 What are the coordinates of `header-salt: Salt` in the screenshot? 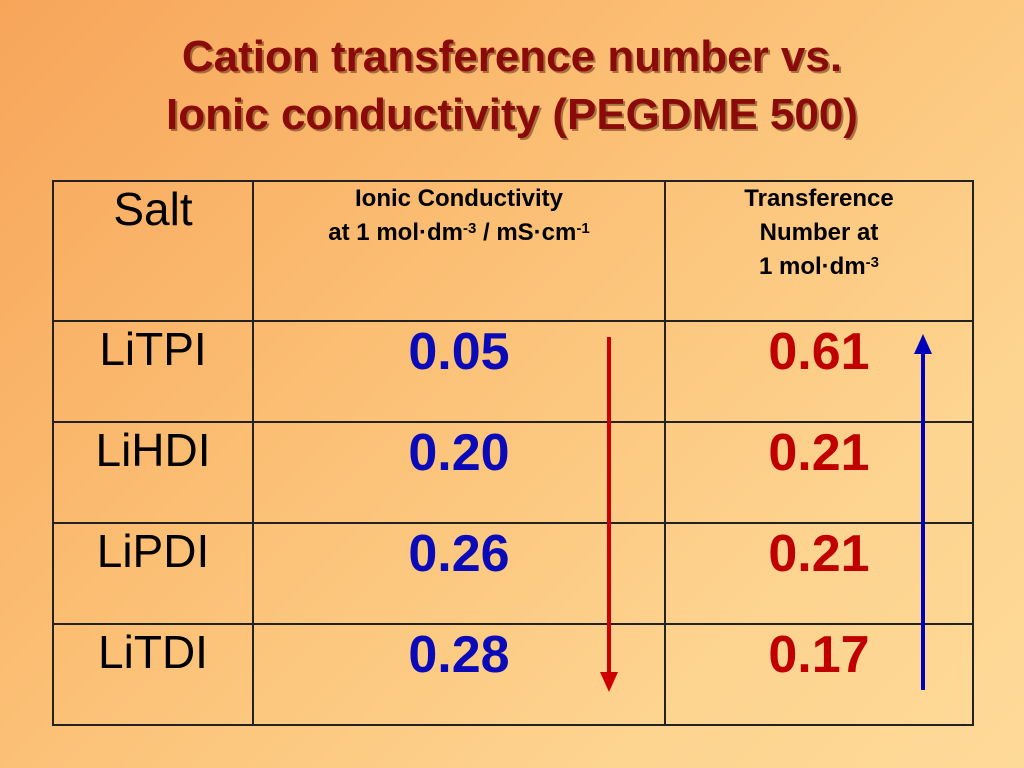 It's located at (153, 251).